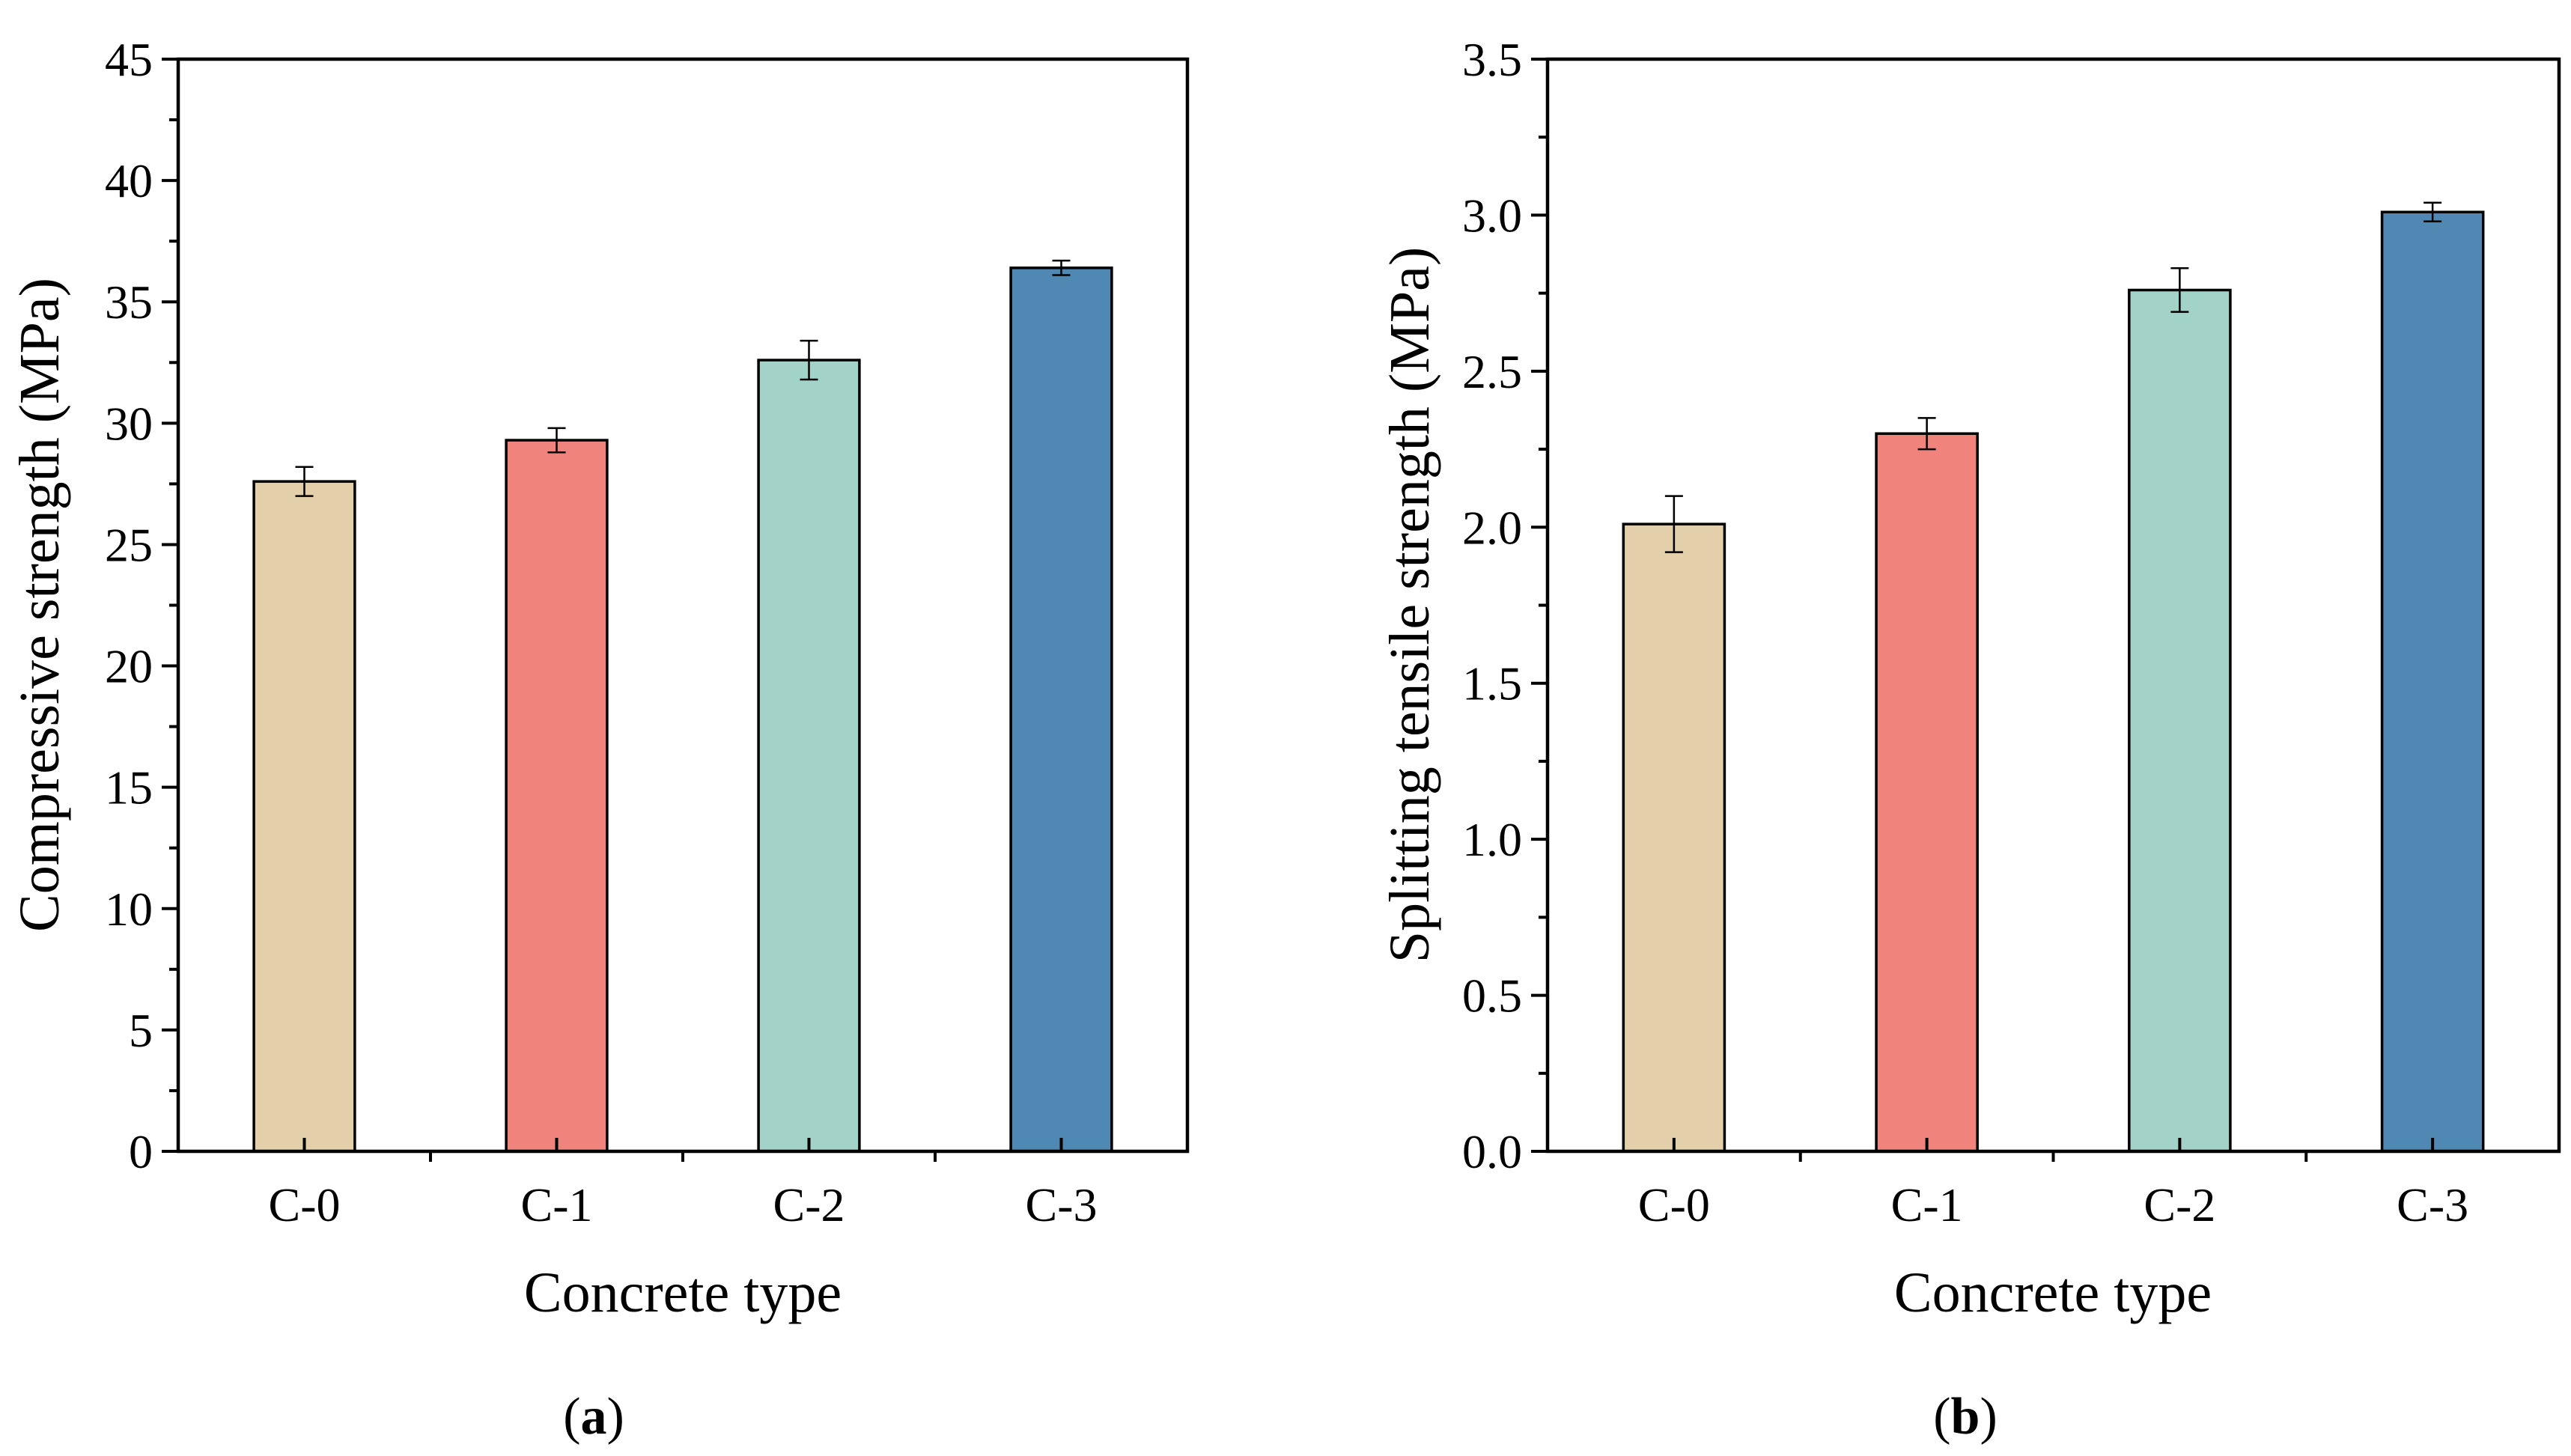 This screenshot has width=2571, height=1456. I want to click on y-axis-label: Compressive strength (MPa), so click(39, 605).